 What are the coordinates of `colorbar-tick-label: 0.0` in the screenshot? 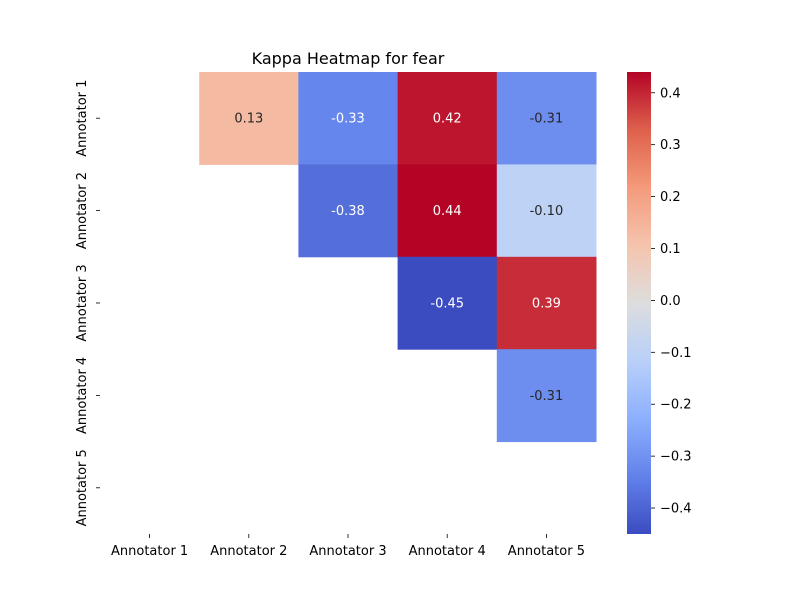 It's located at (670, 301).